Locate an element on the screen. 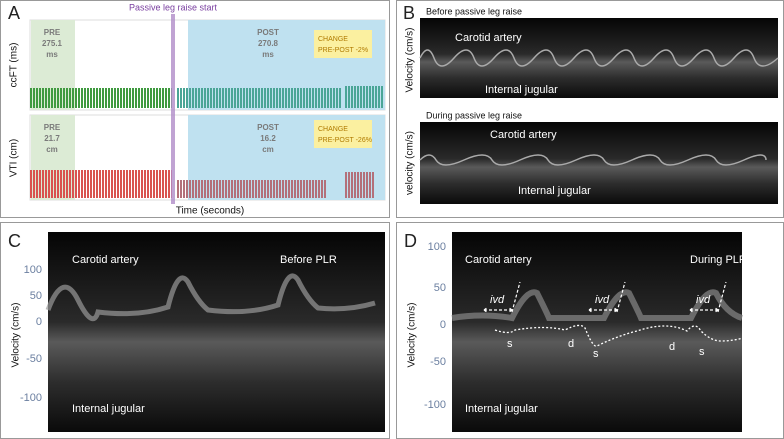 The width and height of the screenshot is (784, 439). condition-label: Before PLR is located at coordinates (308, 260).